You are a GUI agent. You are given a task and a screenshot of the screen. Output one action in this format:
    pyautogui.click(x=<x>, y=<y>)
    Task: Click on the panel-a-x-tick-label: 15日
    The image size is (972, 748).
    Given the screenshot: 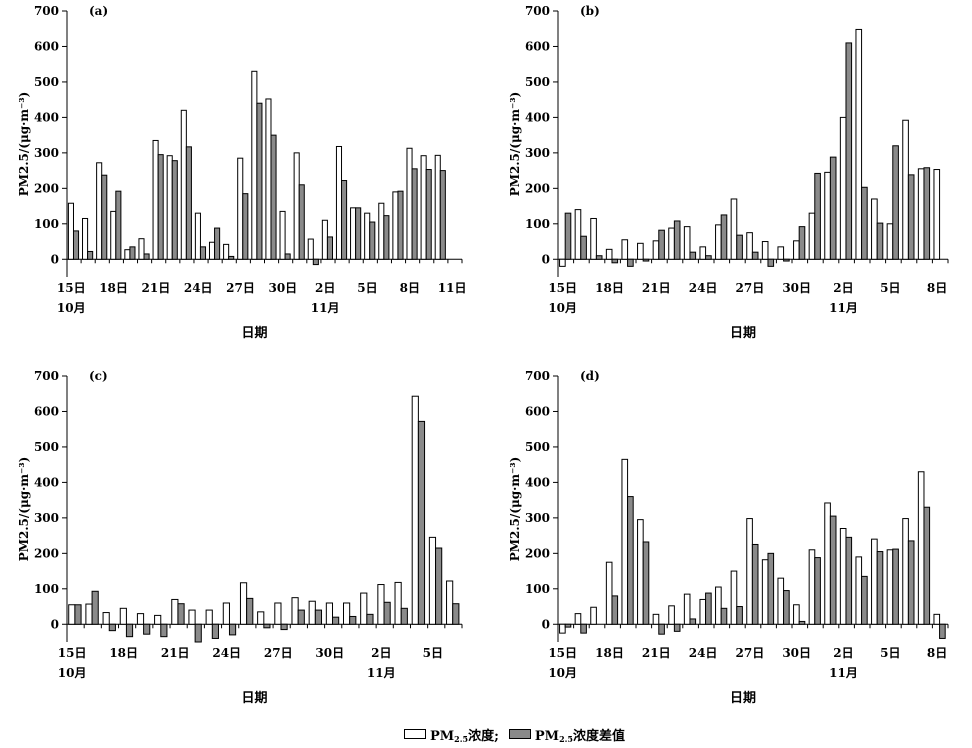 What is the action you would take?
    pyautogui.click(x=71, y=288)
    